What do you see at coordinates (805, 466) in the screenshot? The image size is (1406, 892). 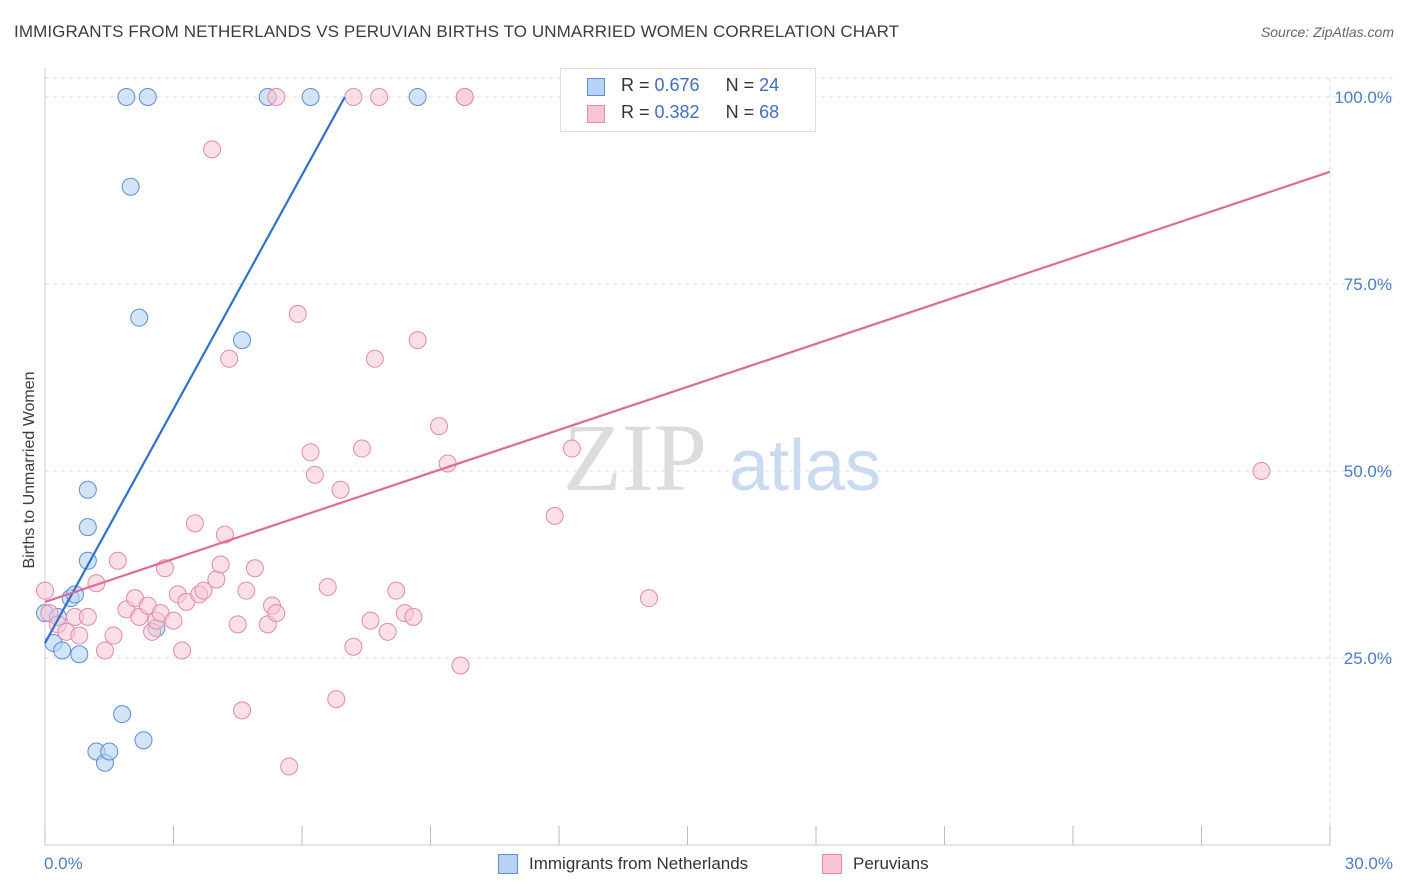 I see `watermark-atlas: atlas` at bounding box center [805, 466].